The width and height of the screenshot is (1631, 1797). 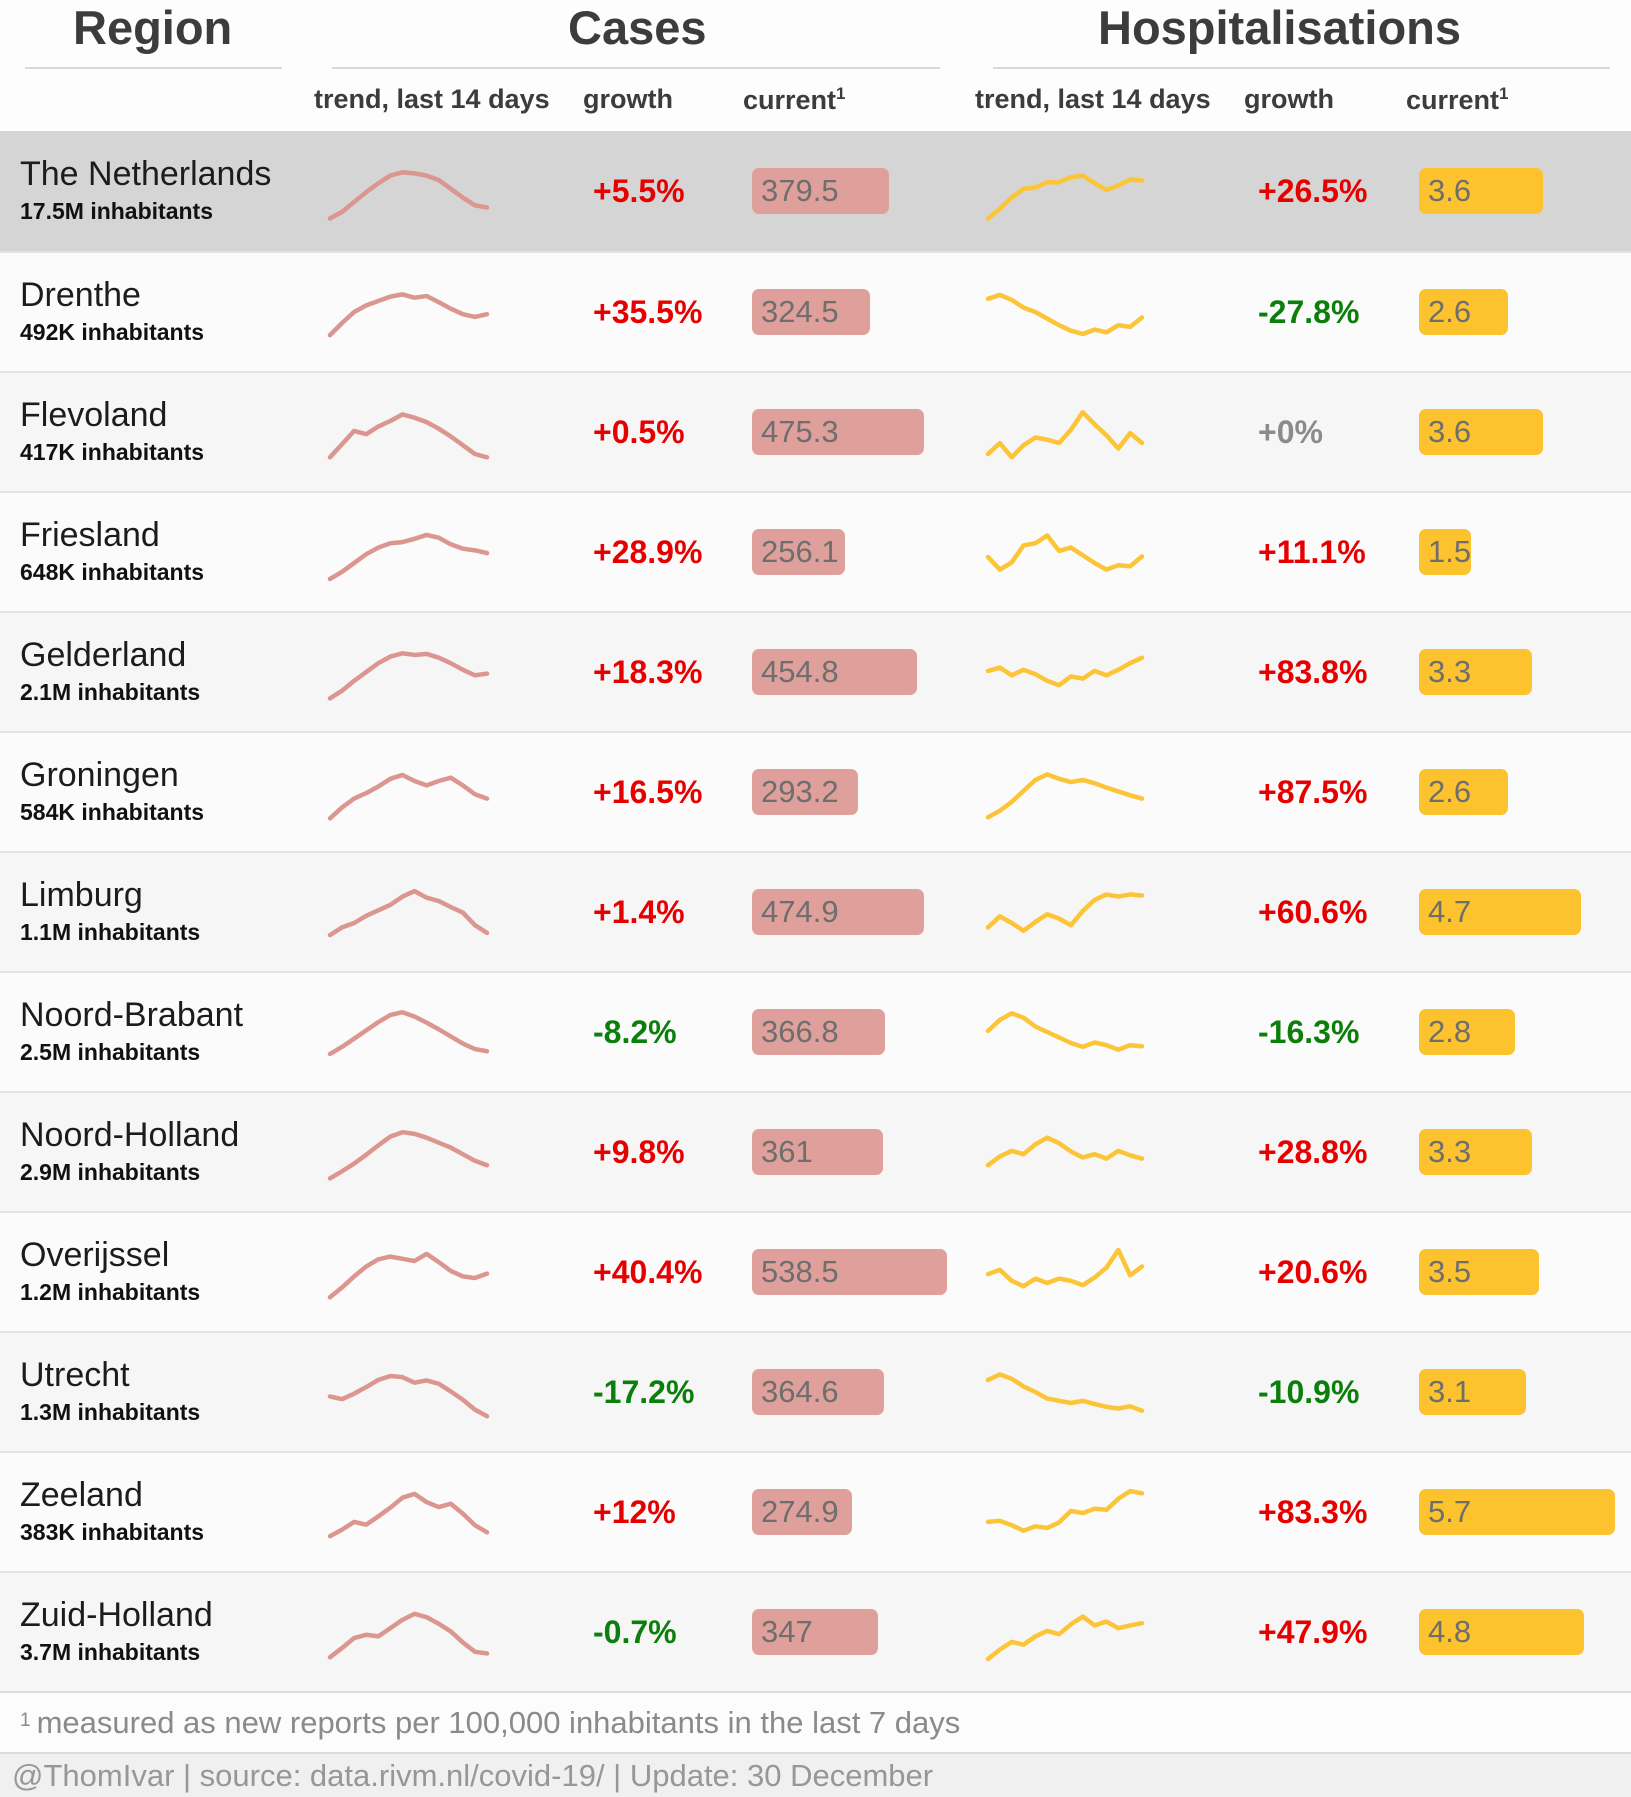 I want to click on cases-current-cell: 364.6, so click(x=857, y=1392).